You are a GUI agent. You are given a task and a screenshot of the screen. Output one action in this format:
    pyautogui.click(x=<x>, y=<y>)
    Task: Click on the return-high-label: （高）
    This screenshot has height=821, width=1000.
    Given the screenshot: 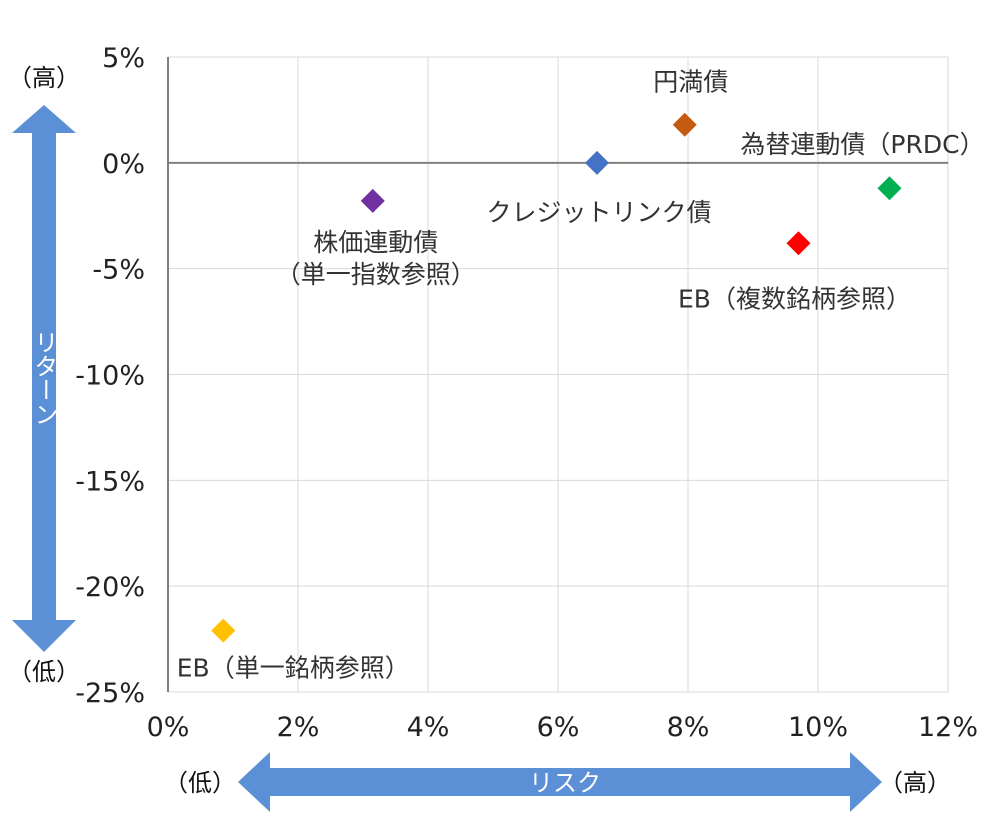 What is the action you would take?
    pyautogui.click(x=44, y=78)
    